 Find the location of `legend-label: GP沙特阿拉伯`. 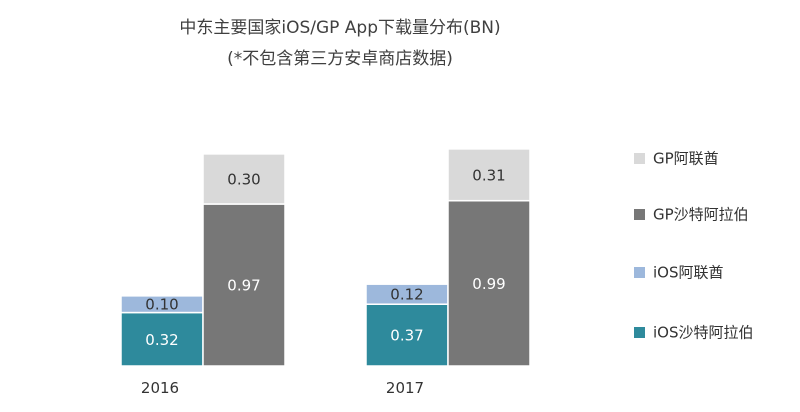

legend-label: GP沙特阿拉伯 is located at coordinates (701, 215).